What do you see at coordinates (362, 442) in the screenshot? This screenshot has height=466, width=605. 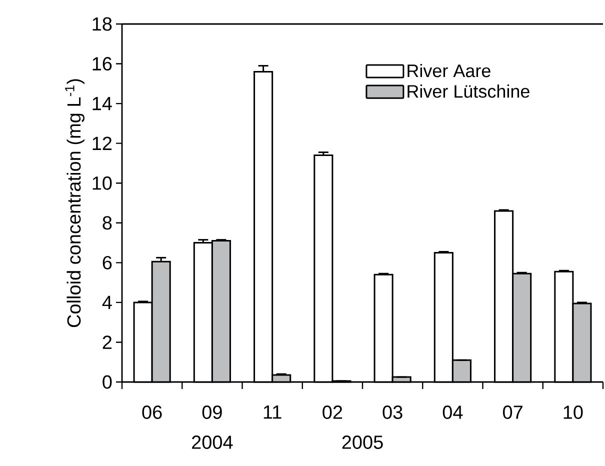 I see `text: 2005` at bounding box center [362, 442].